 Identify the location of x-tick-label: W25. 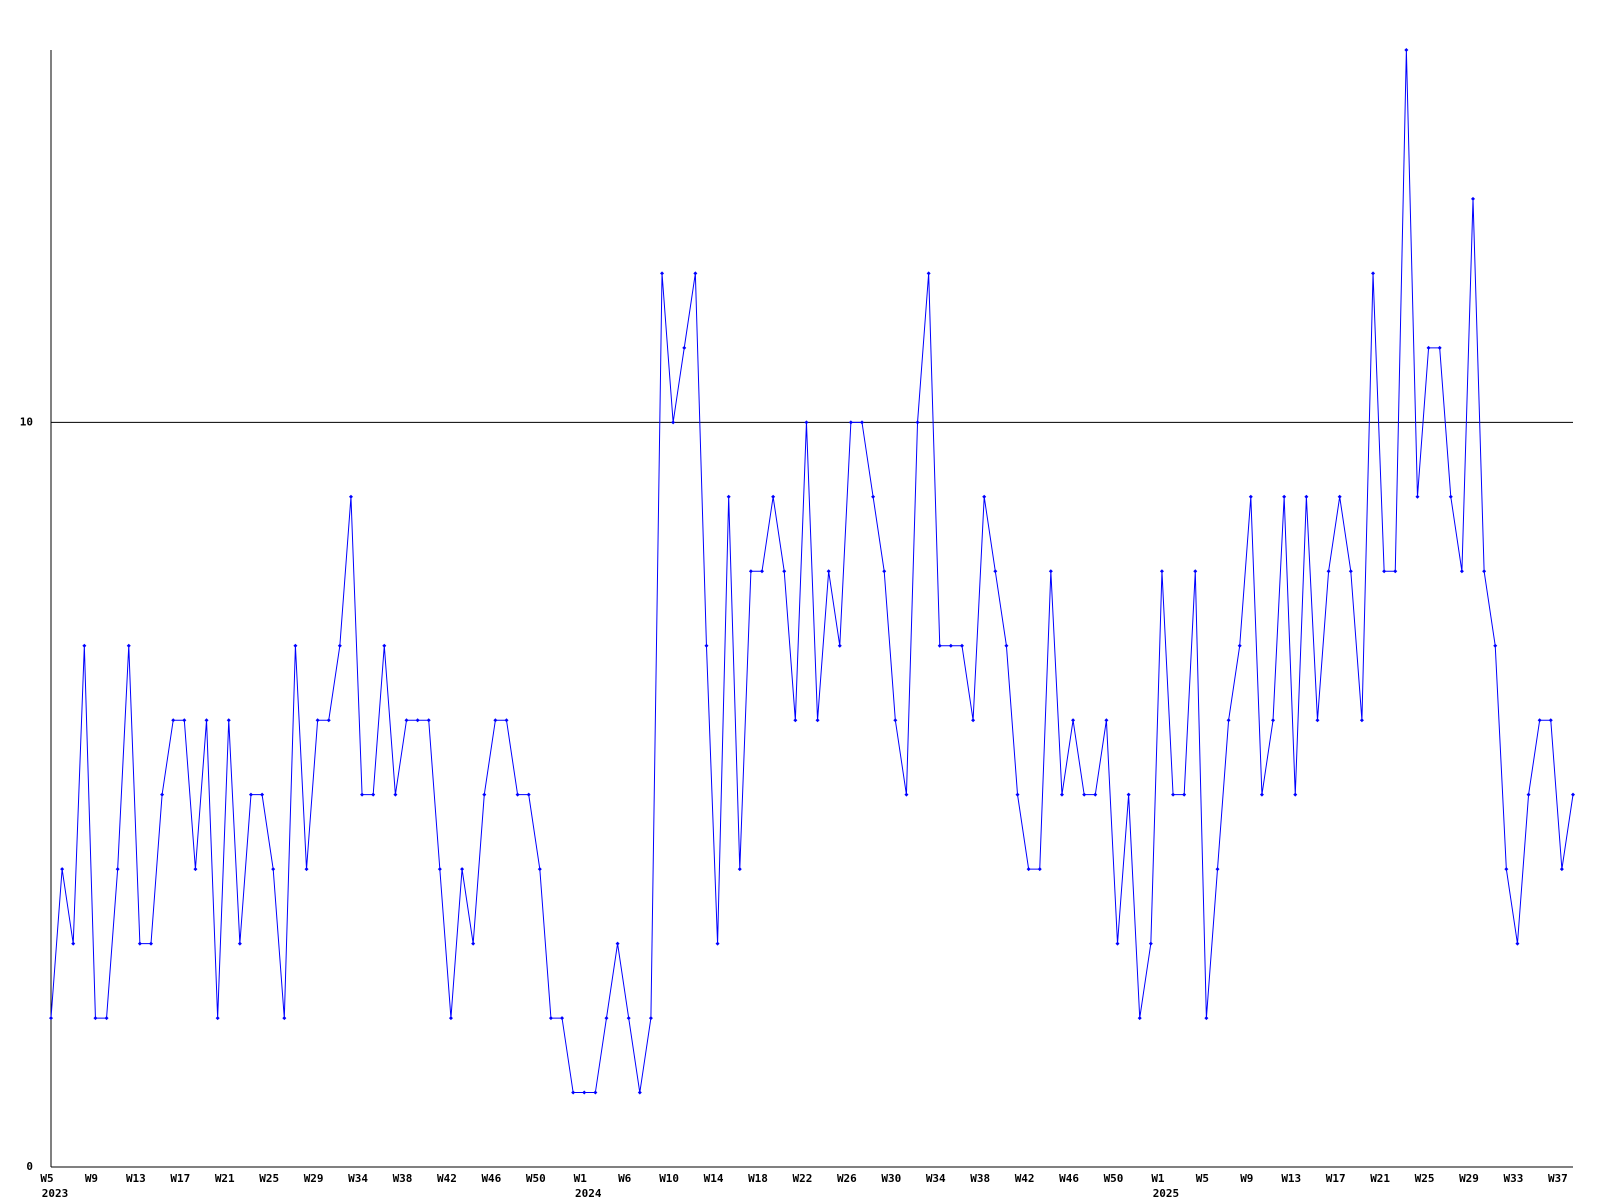
(269, 1178).